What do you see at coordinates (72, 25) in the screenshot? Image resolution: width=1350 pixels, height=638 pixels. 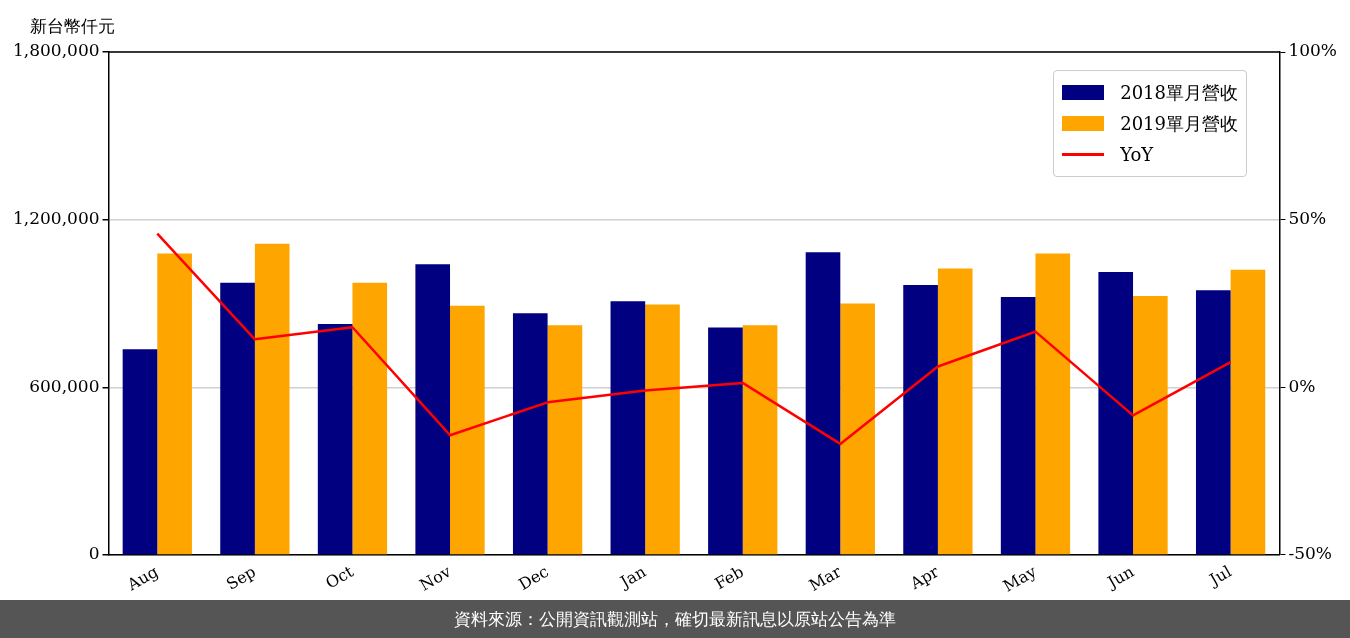 I see `y-axis-title: 新台幣仟元` at bounding box center [72, 25].